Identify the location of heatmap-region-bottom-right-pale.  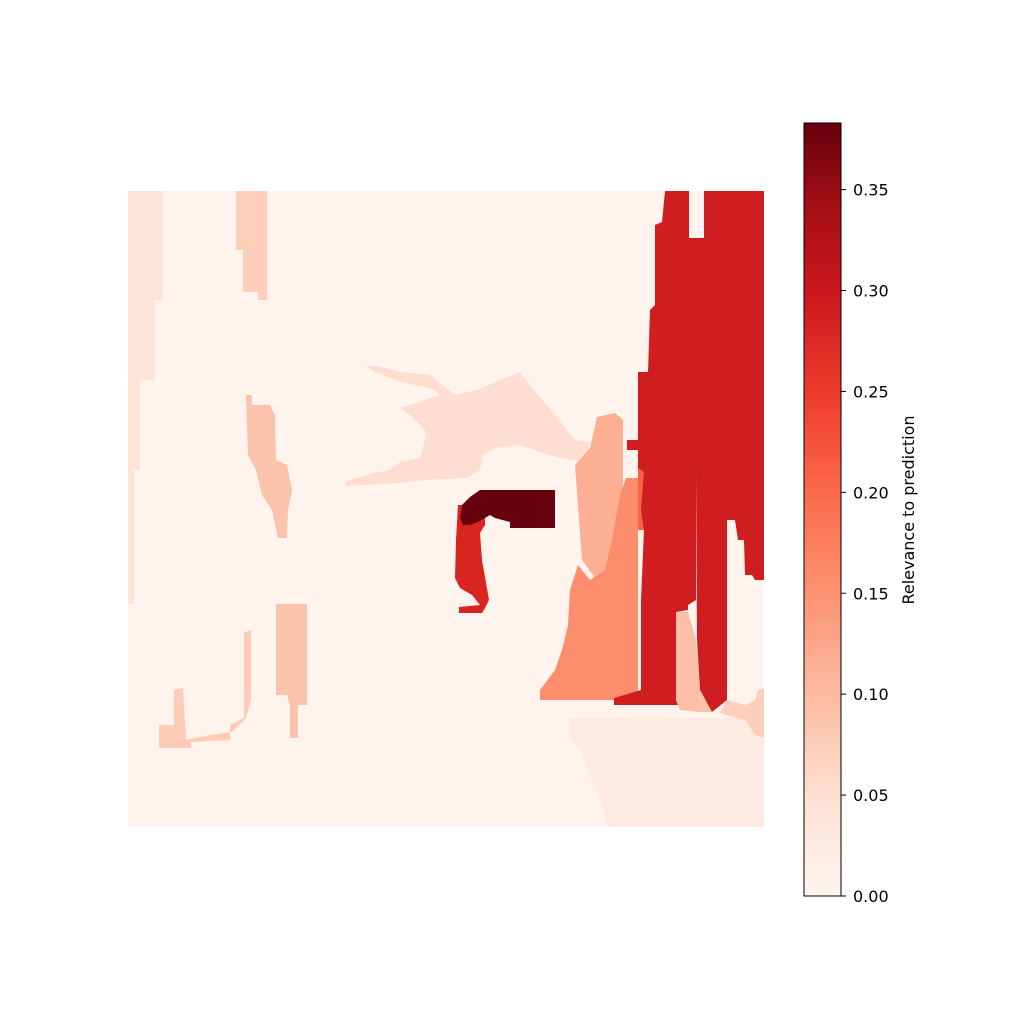
(666, 772).